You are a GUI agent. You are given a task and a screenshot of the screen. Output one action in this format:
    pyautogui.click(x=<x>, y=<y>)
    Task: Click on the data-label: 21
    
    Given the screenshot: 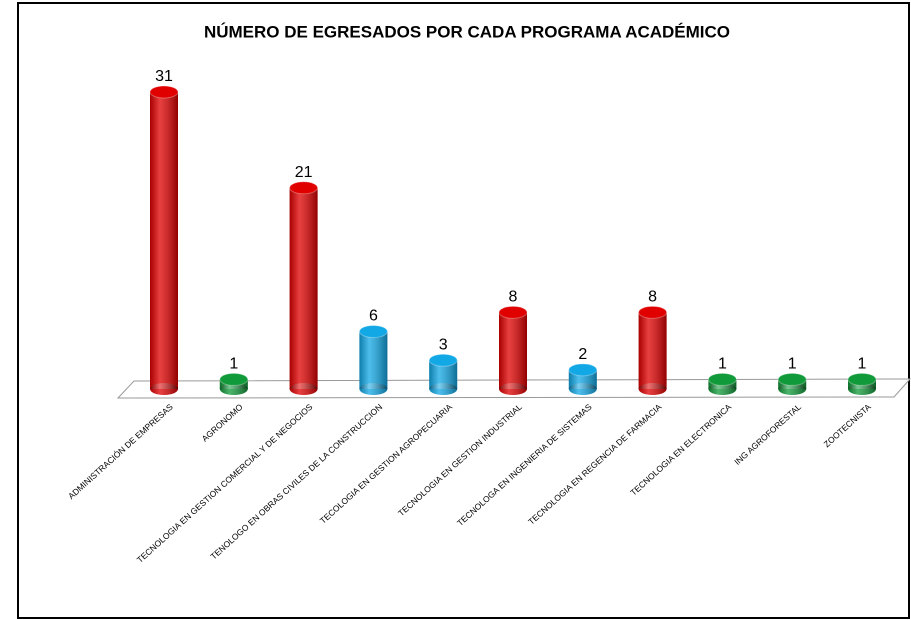 What is the action you would take?
    pyautogui.click(x=304, y=172)
    